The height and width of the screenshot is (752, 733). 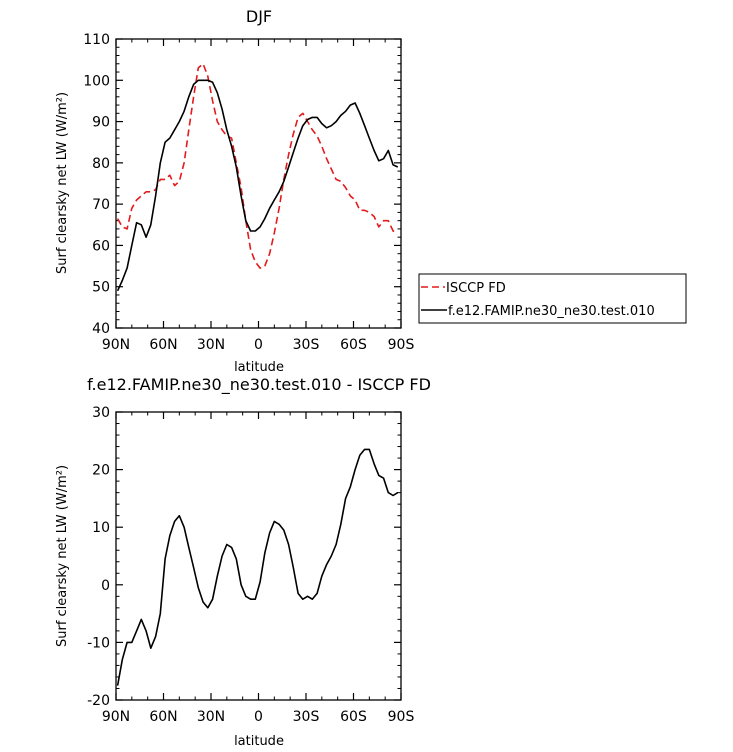 What do you see at coordinates (476, 288) in the screenshot?
I see `legend-label-isccp: ISCCP FD` at bounding box center [476, 288].